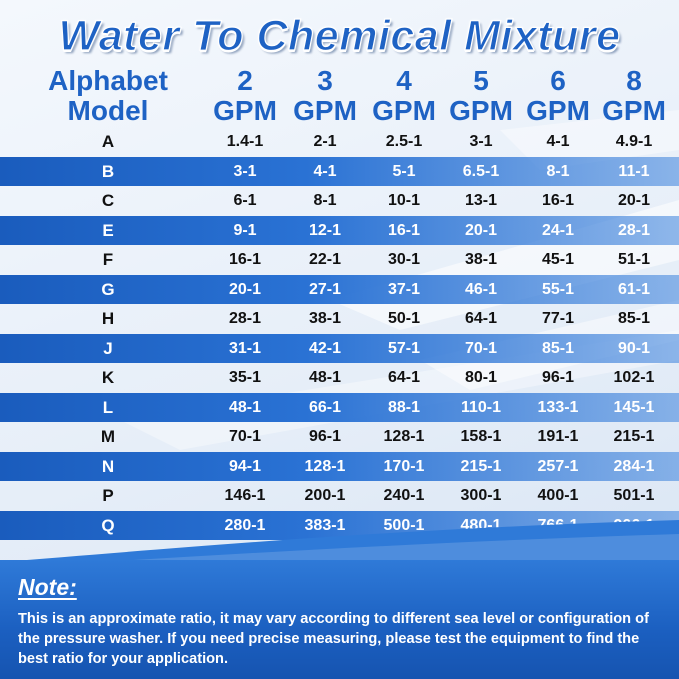 This screenshot has width=679, height=679. What do you see at coordinates (634, 259) in the screenshot?
I see `ratio-cell: 51-1` at bounding box center [634, 259].